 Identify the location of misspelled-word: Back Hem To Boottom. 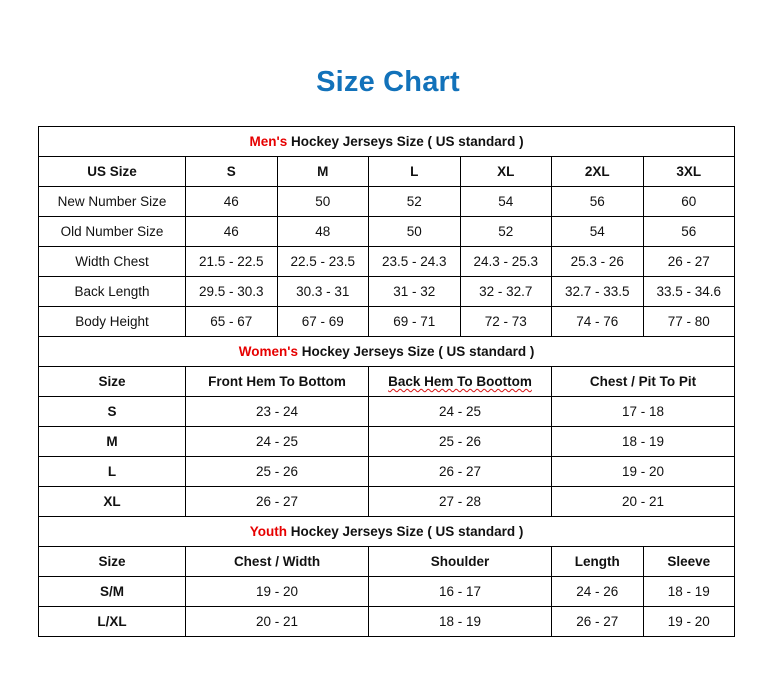
(460, 381).